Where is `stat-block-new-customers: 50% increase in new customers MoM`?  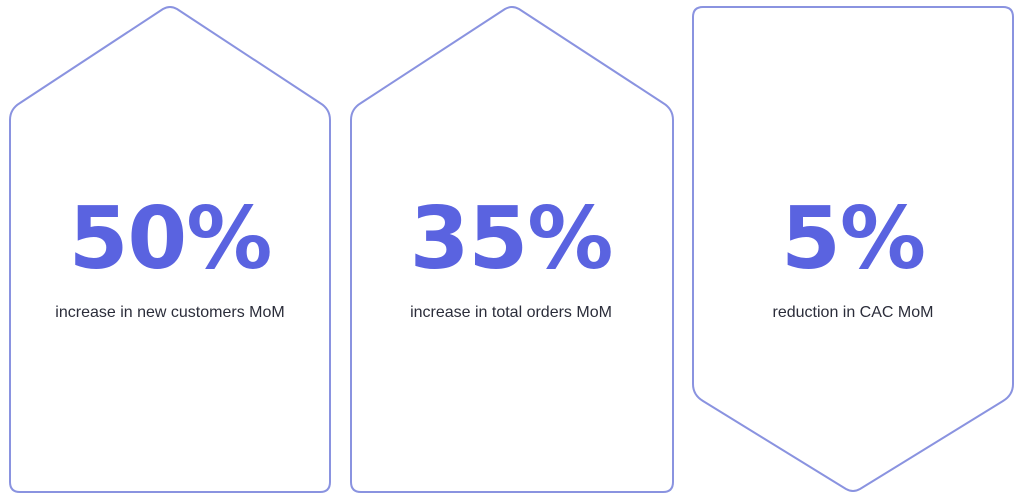 stat-block-new-customers: 50% increase in new customers MoM is located at coordinates (170, 259).